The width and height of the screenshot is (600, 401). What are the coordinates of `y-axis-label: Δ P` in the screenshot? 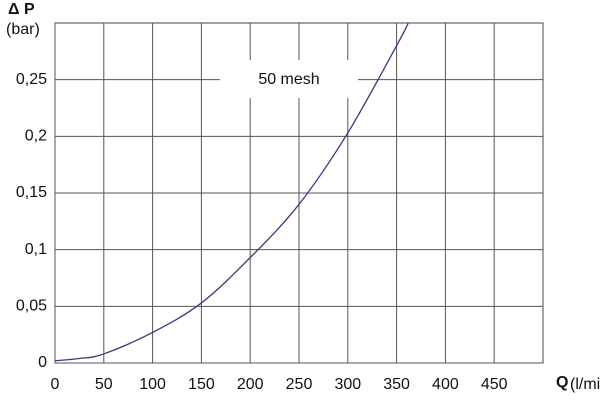 It's located at (21, 9).